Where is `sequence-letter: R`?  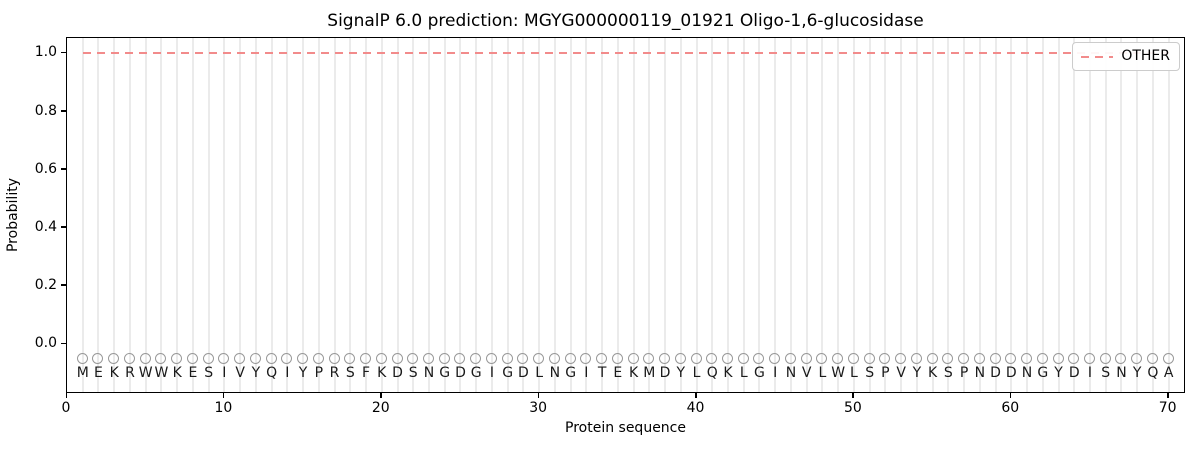 sequence-letter: R is located at coordinates (130, 373).